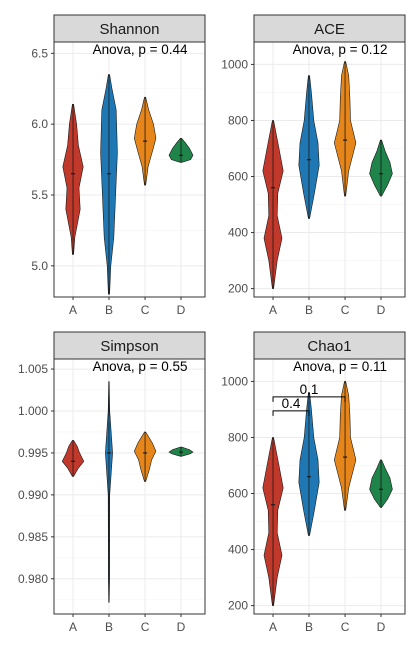  Describe the element at coordinates (340, 49) in the screenshot. I see `anova-annotation: Anova, p = 0.12` at that location.